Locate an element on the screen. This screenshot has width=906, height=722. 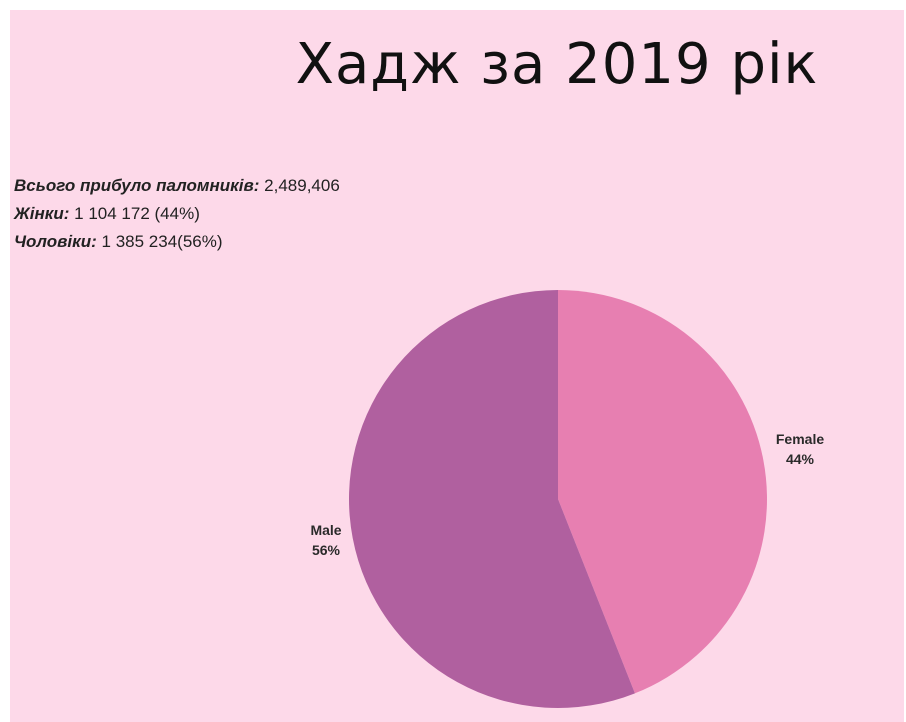
slice-percent-female: 44% is located at coordinates (800, 459).